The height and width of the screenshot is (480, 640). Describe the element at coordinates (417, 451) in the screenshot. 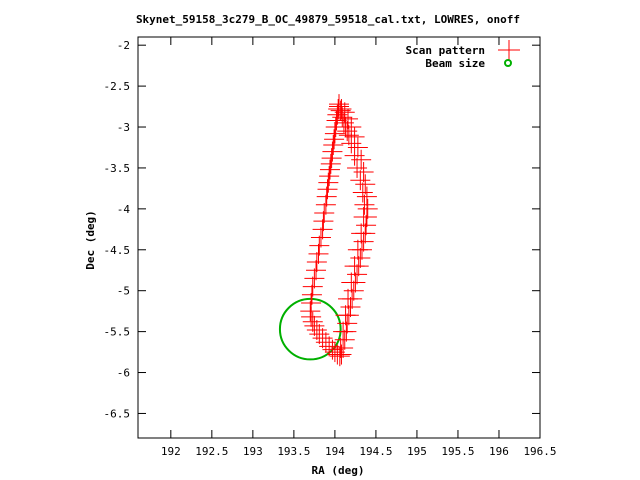

I see `x-tick-label: 195` at that location.